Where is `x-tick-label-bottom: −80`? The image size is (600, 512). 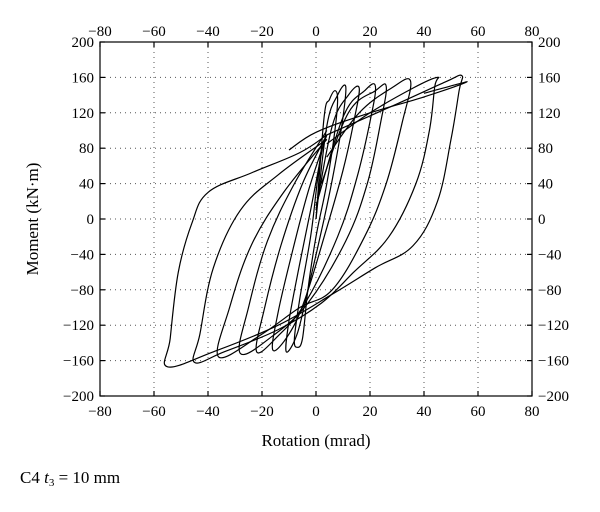 x-tick-label-bottom: −80 is located at coordinates (99, 412).